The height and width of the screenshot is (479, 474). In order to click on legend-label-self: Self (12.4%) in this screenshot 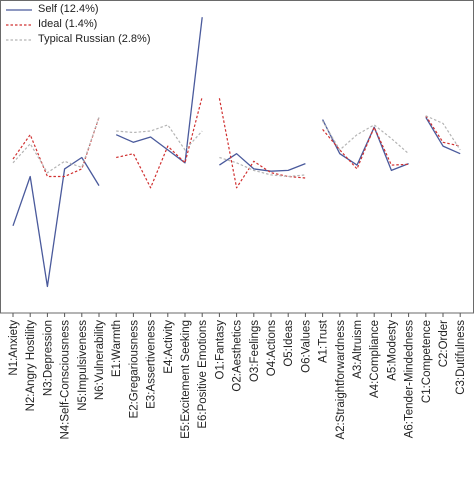, I will do `click(68, 9)`.